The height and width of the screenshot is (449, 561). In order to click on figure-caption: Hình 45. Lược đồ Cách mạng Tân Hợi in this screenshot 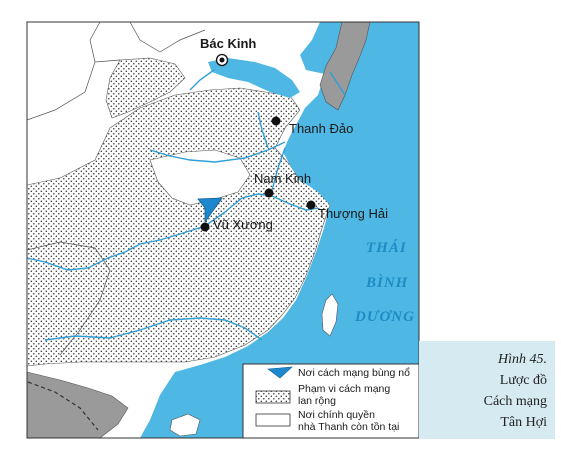, I will do `click(487, 390)`.